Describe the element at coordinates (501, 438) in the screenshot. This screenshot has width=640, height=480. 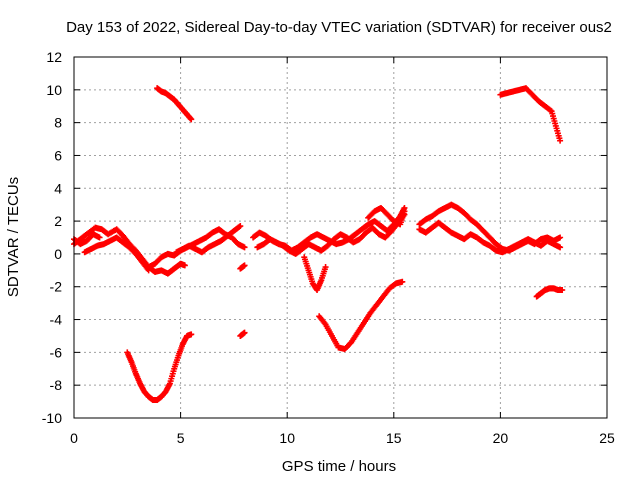
I see `x-tick-label: 20` at that location.